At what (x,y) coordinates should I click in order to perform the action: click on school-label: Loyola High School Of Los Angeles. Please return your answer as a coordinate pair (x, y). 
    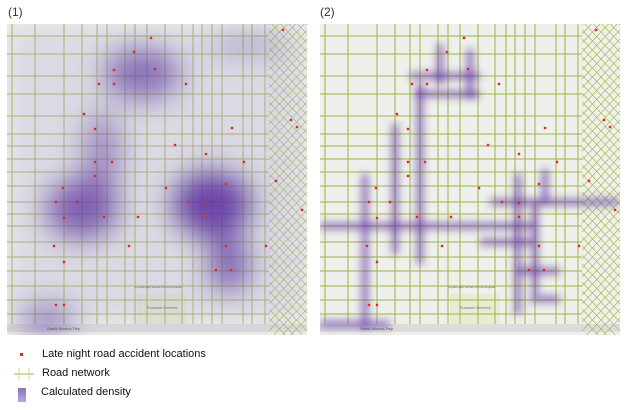
    Looking at the image, I should click on (472, 287).